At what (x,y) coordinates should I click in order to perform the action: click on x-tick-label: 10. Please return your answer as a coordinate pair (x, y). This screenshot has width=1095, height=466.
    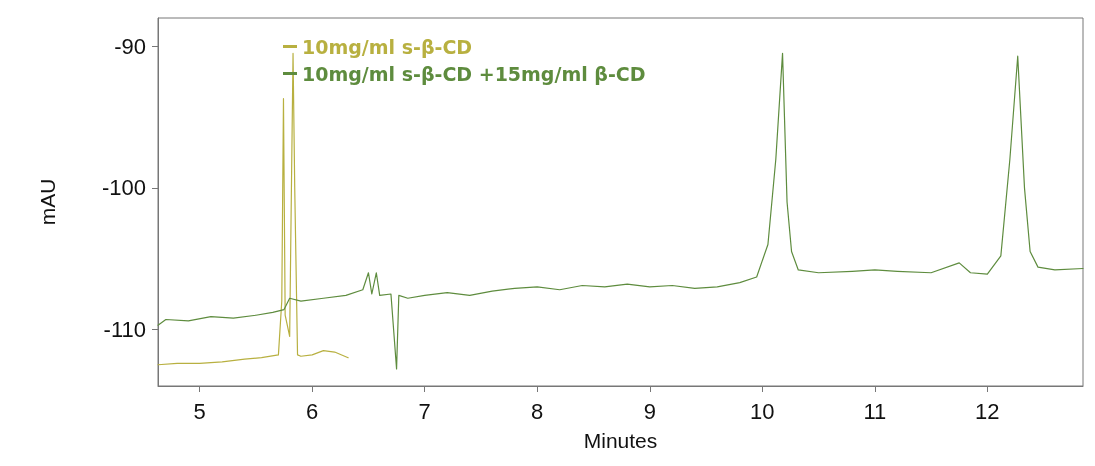
    Looking at the image, I should click on (762, 411).